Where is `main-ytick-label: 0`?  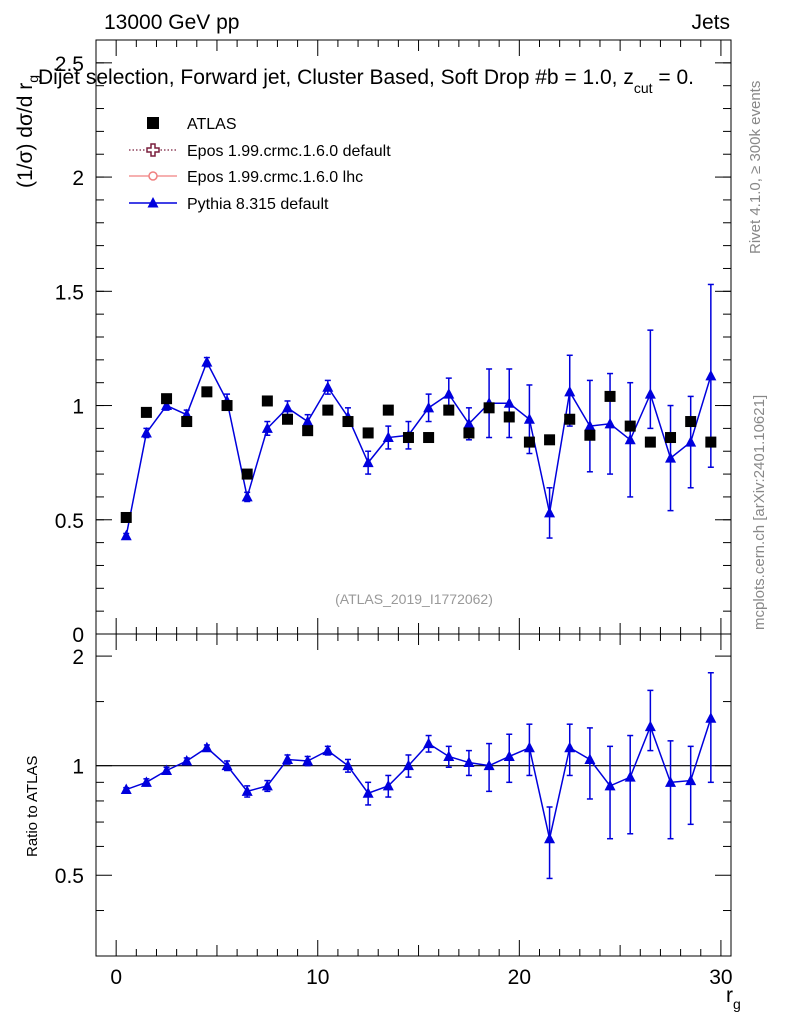
main-ytick-label: 0 is located at coordinates (78, 635).